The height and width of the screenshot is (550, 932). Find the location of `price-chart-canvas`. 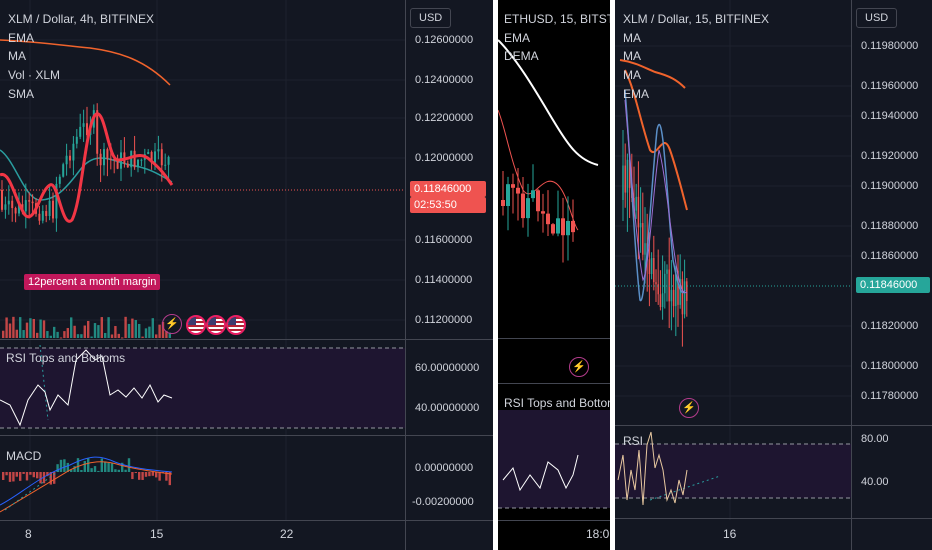

price-chart-canvas is located at coordinates (554, 275).